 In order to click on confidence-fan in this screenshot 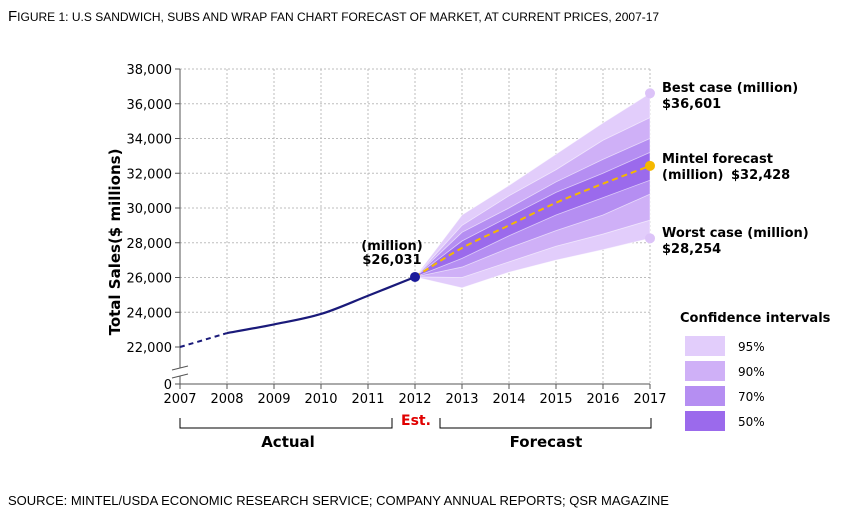, I will do `click(532, 190)`.